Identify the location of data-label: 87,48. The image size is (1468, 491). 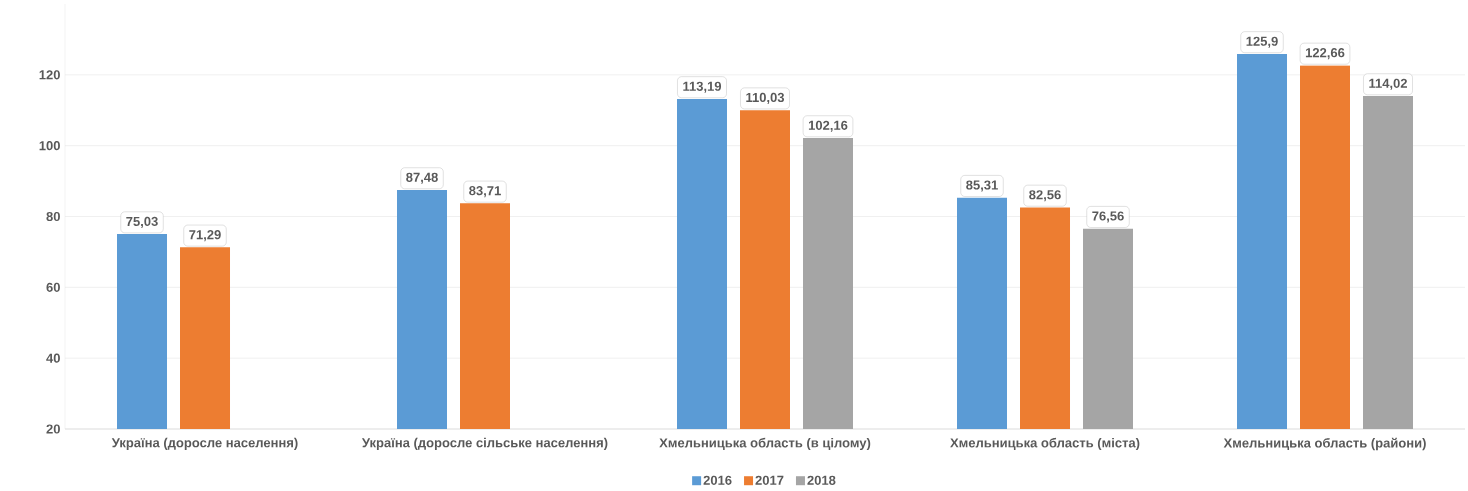
(422, 178).